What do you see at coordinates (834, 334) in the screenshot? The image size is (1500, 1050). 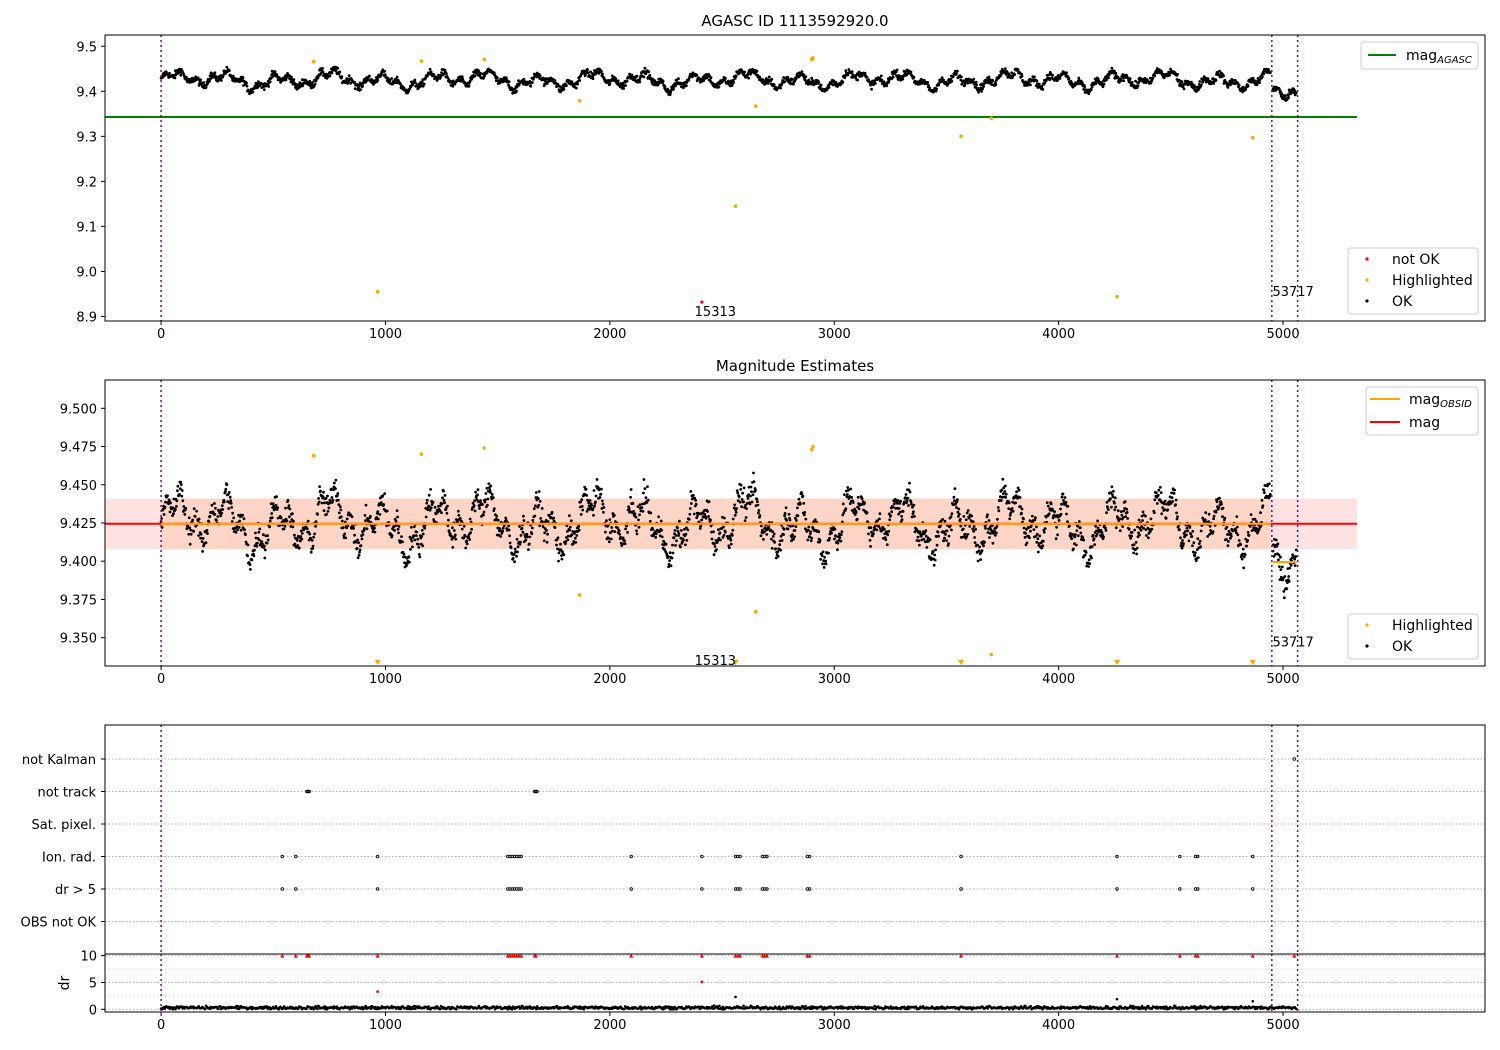 I see `agasc-xtick-label: 3000` at bounding box center [834, 334].